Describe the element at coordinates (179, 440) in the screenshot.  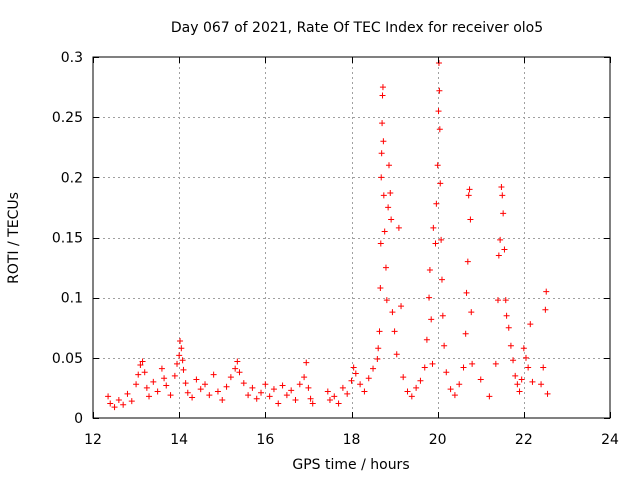
I see `x-tick-label: 14` at that location.